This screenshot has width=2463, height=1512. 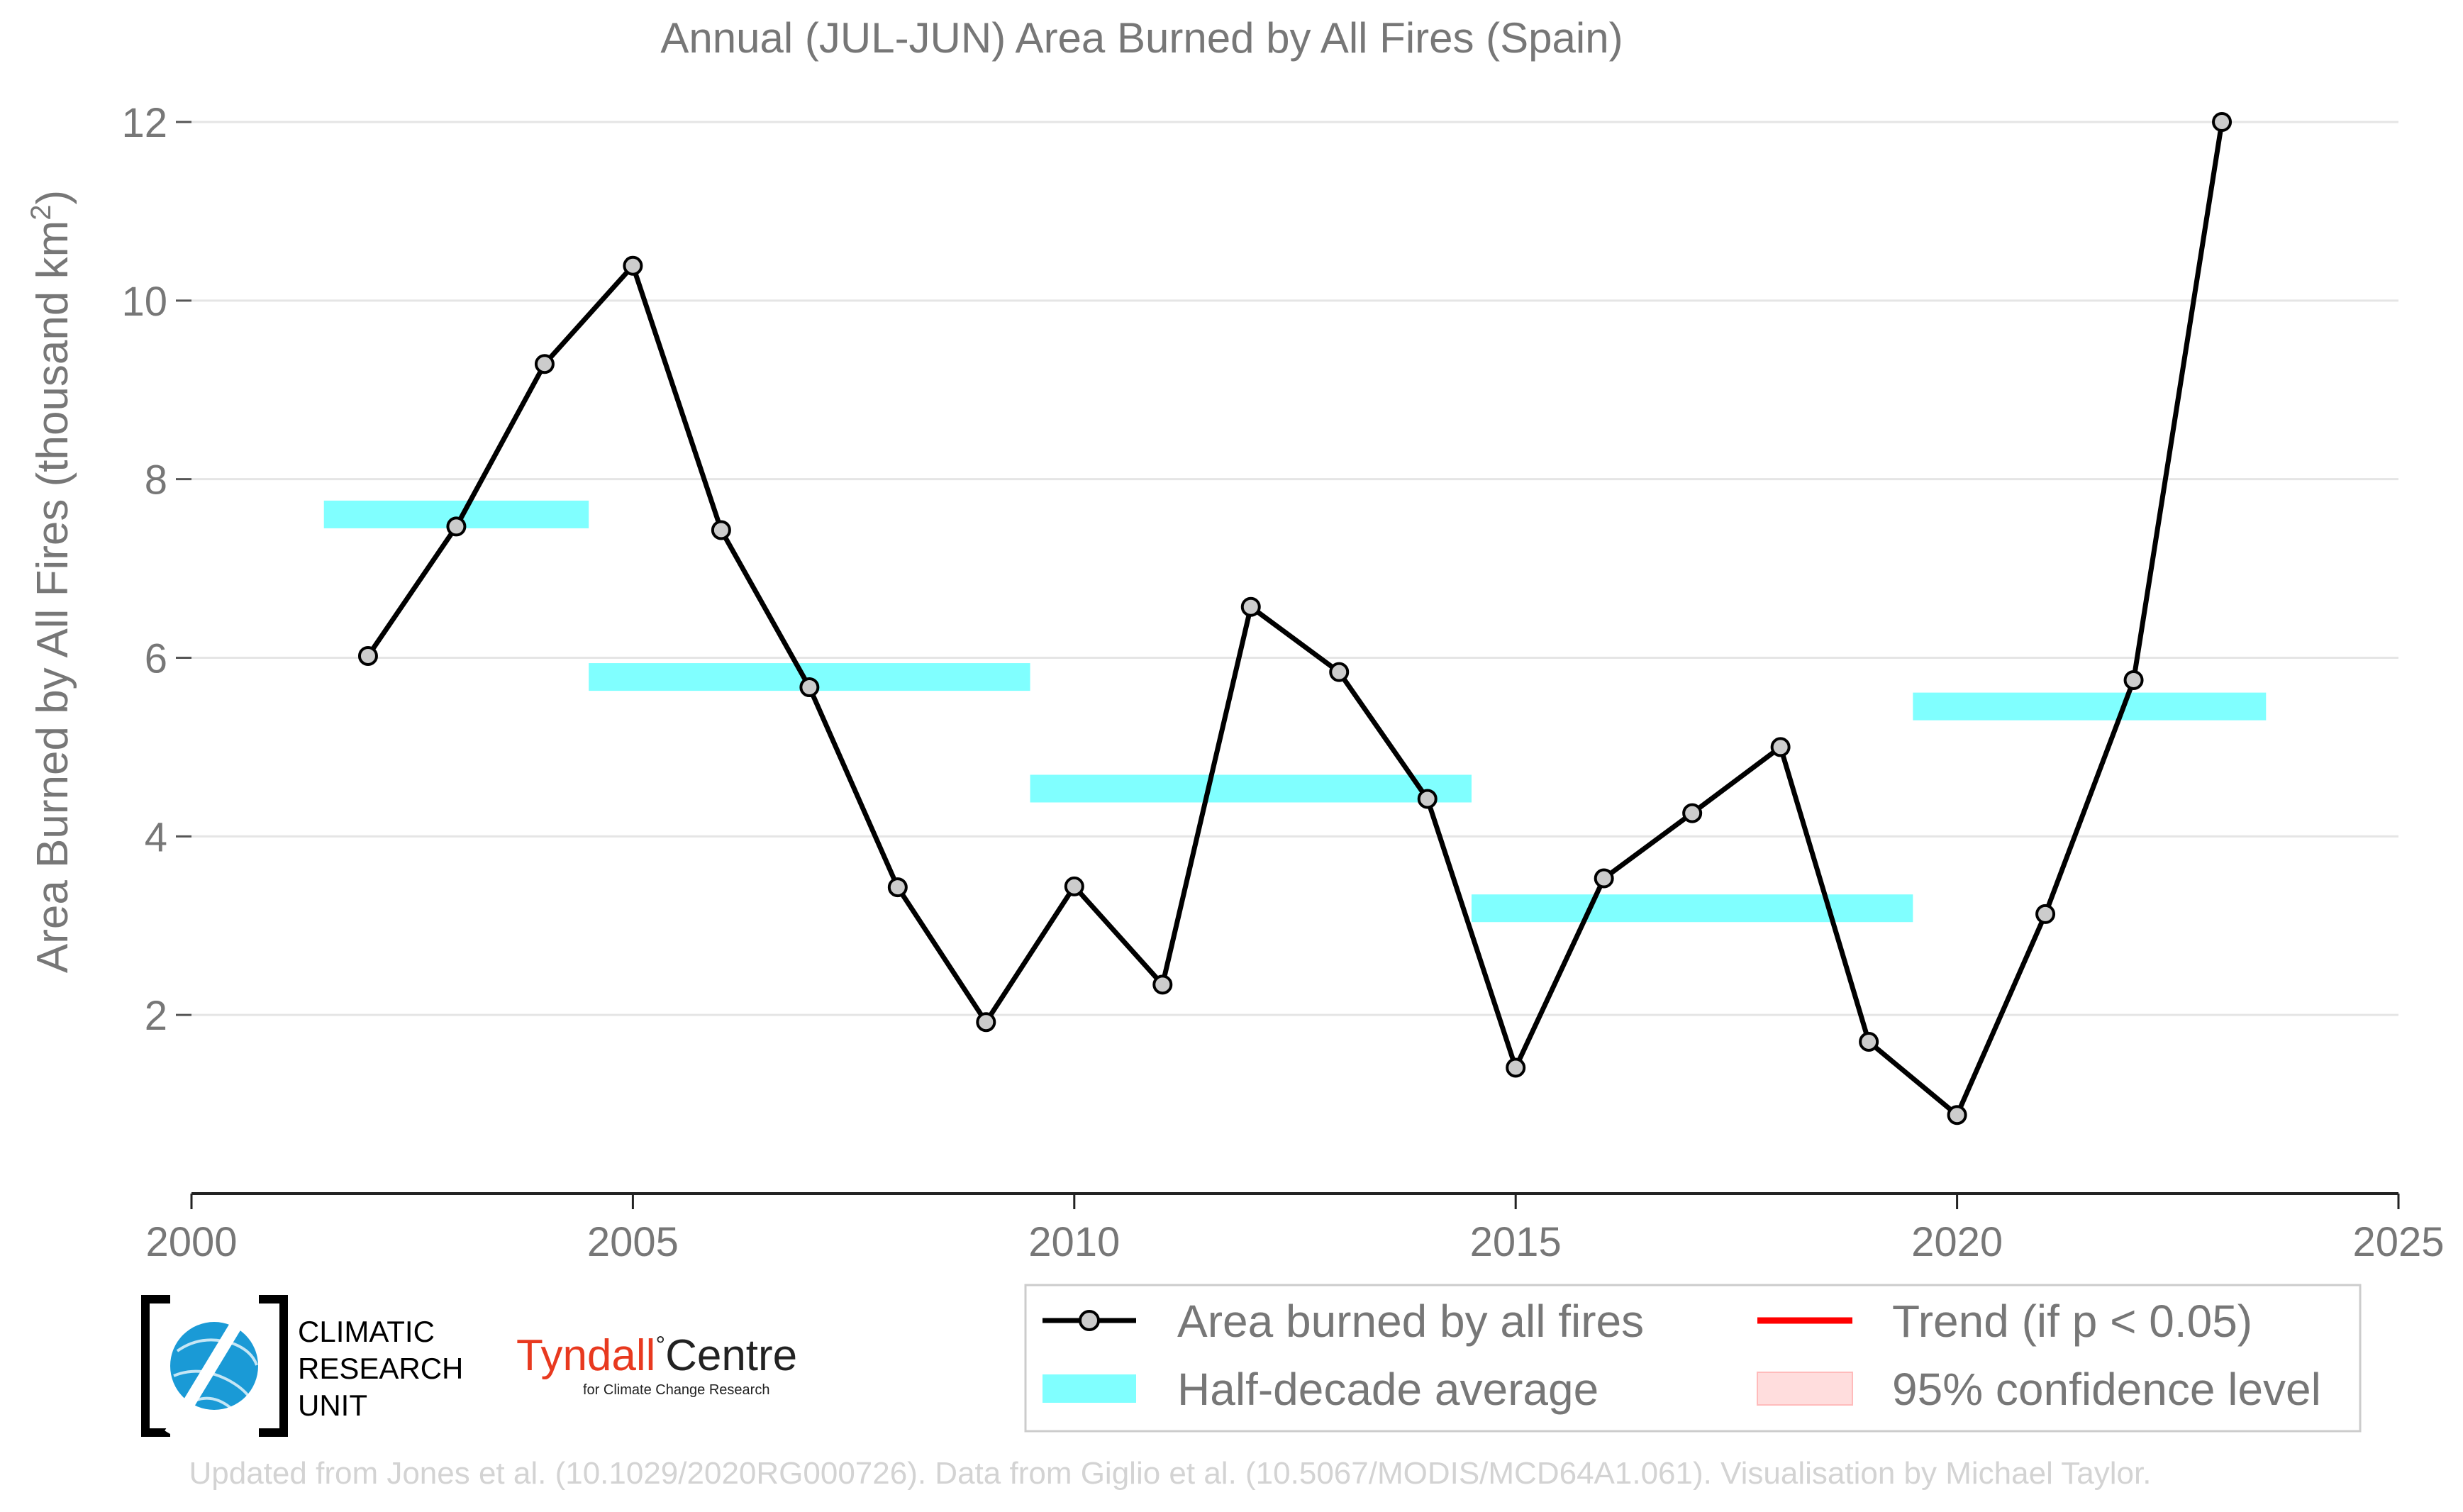 What do you see at coordinates (660, 1345) in the screenshot?
I see `tyndall-degree-icon: °` at bounding box center [660, 1345].